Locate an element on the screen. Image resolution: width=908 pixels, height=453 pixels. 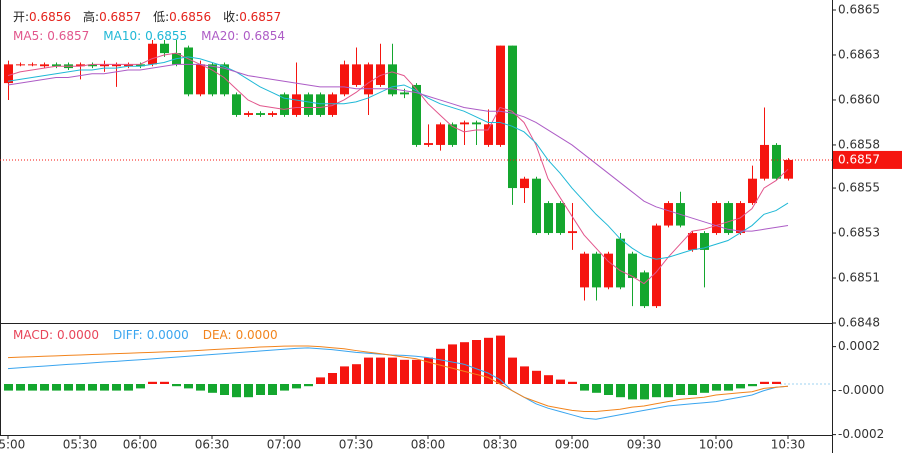
quote-label: 开: is located at coordinates (21, 17).